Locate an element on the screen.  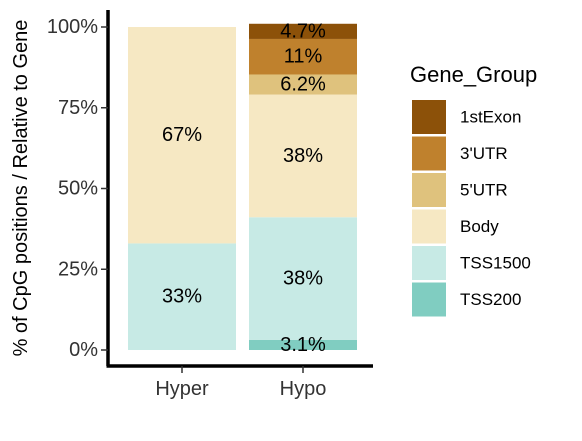
data-label-hyper-tss1500: 33% is located at coordinates (182, 297).